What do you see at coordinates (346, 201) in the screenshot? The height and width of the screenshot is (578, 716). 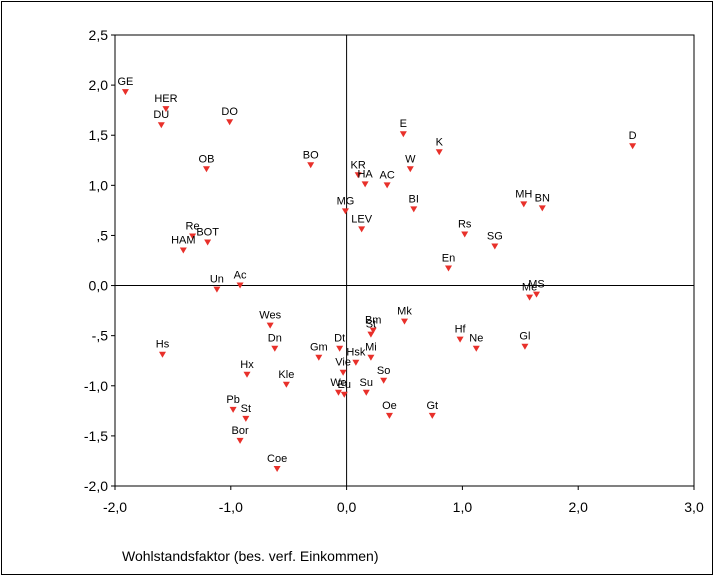 I see `point-label: MG` at bounding box center [346, 201].